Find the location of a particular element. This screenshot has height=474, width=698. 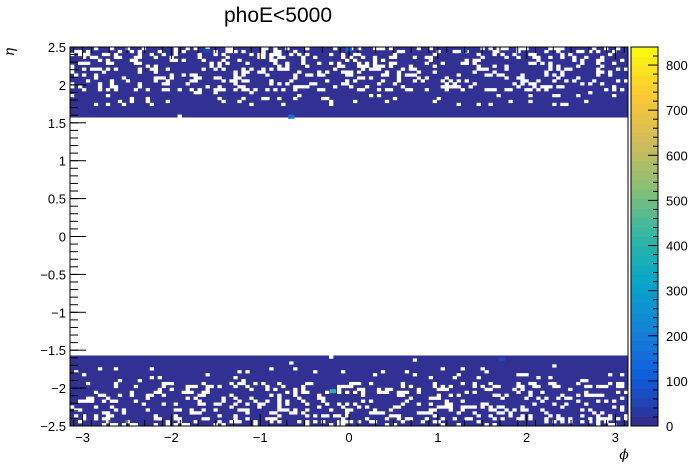

y-tick-label: −1 is located at coordinates (58, 312).